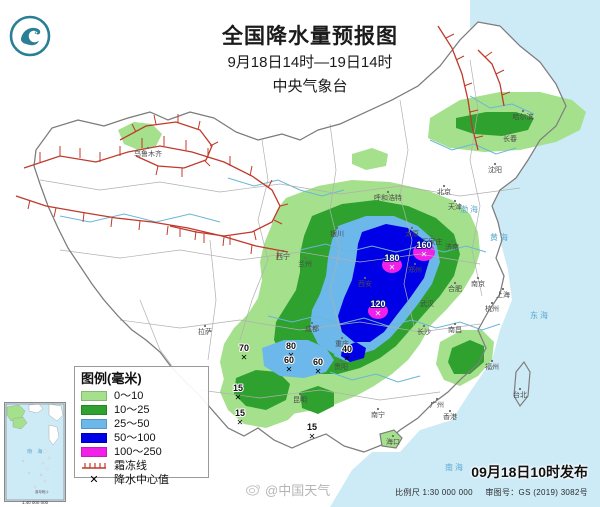  What do you see at coordinates (378, 414) in the screenshot?
I see `city-label: 南宁` at bounding box center [378, 414].